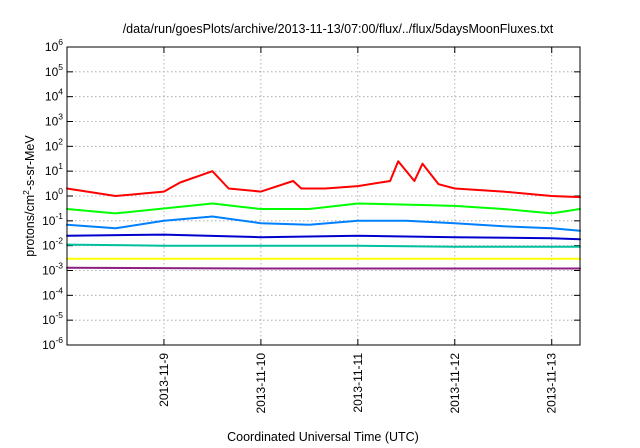 The width and height of the screenshot is (640, 448). What do you see at coordinates (59, 340) in the screenshot?
I see `y-tick-label-exp: -6` at bounding box center [59, 340].